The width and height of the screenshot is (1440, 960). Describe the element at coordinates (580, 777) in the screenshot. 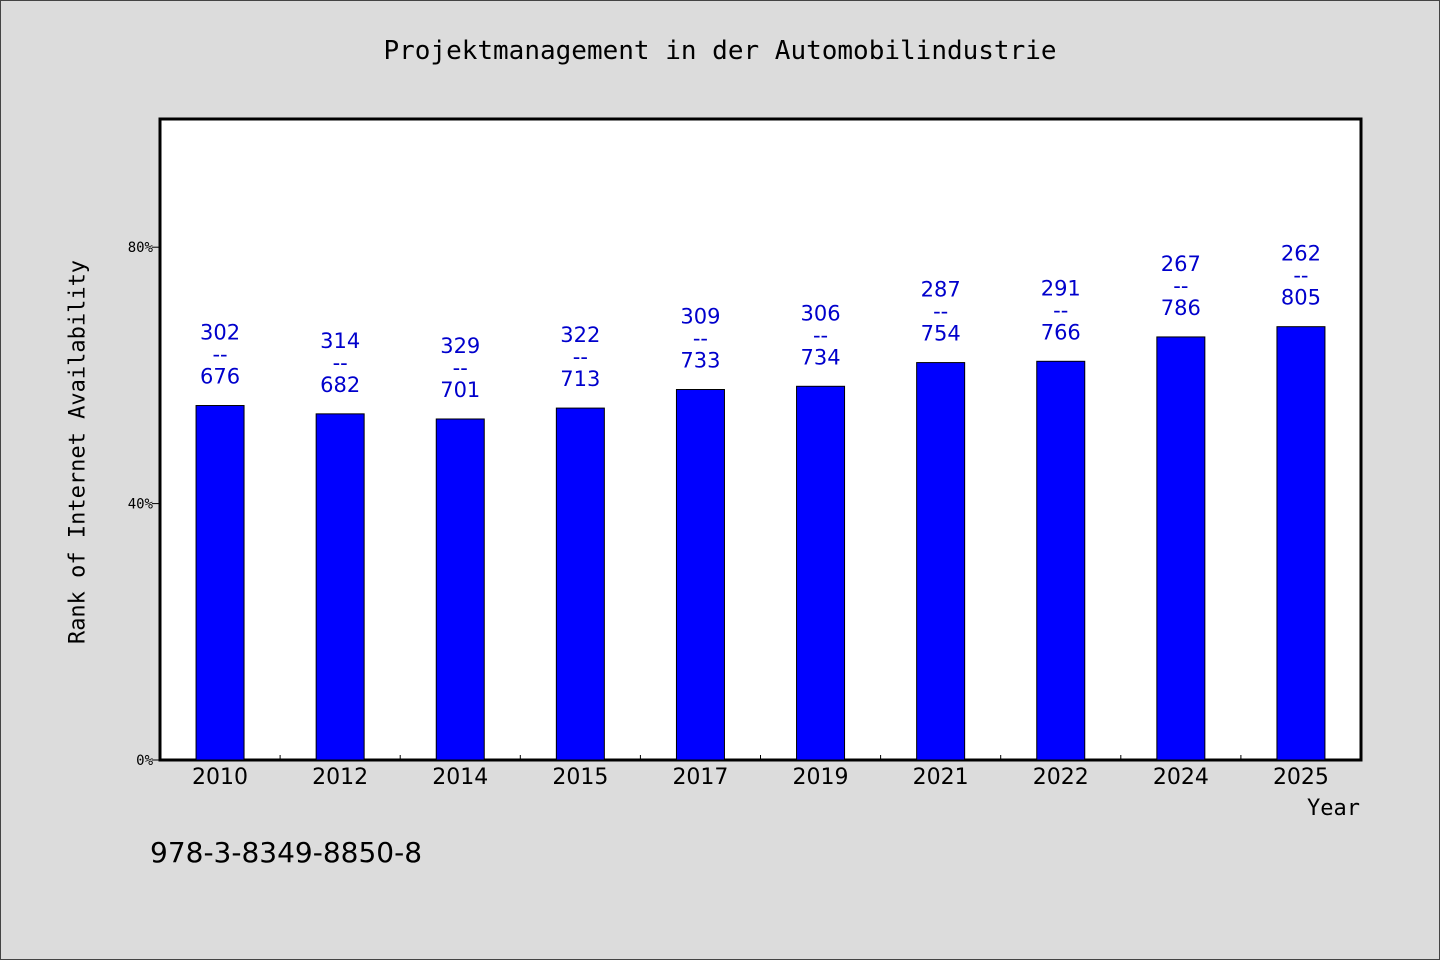

I see `x-tick-label: 2015` at that location.